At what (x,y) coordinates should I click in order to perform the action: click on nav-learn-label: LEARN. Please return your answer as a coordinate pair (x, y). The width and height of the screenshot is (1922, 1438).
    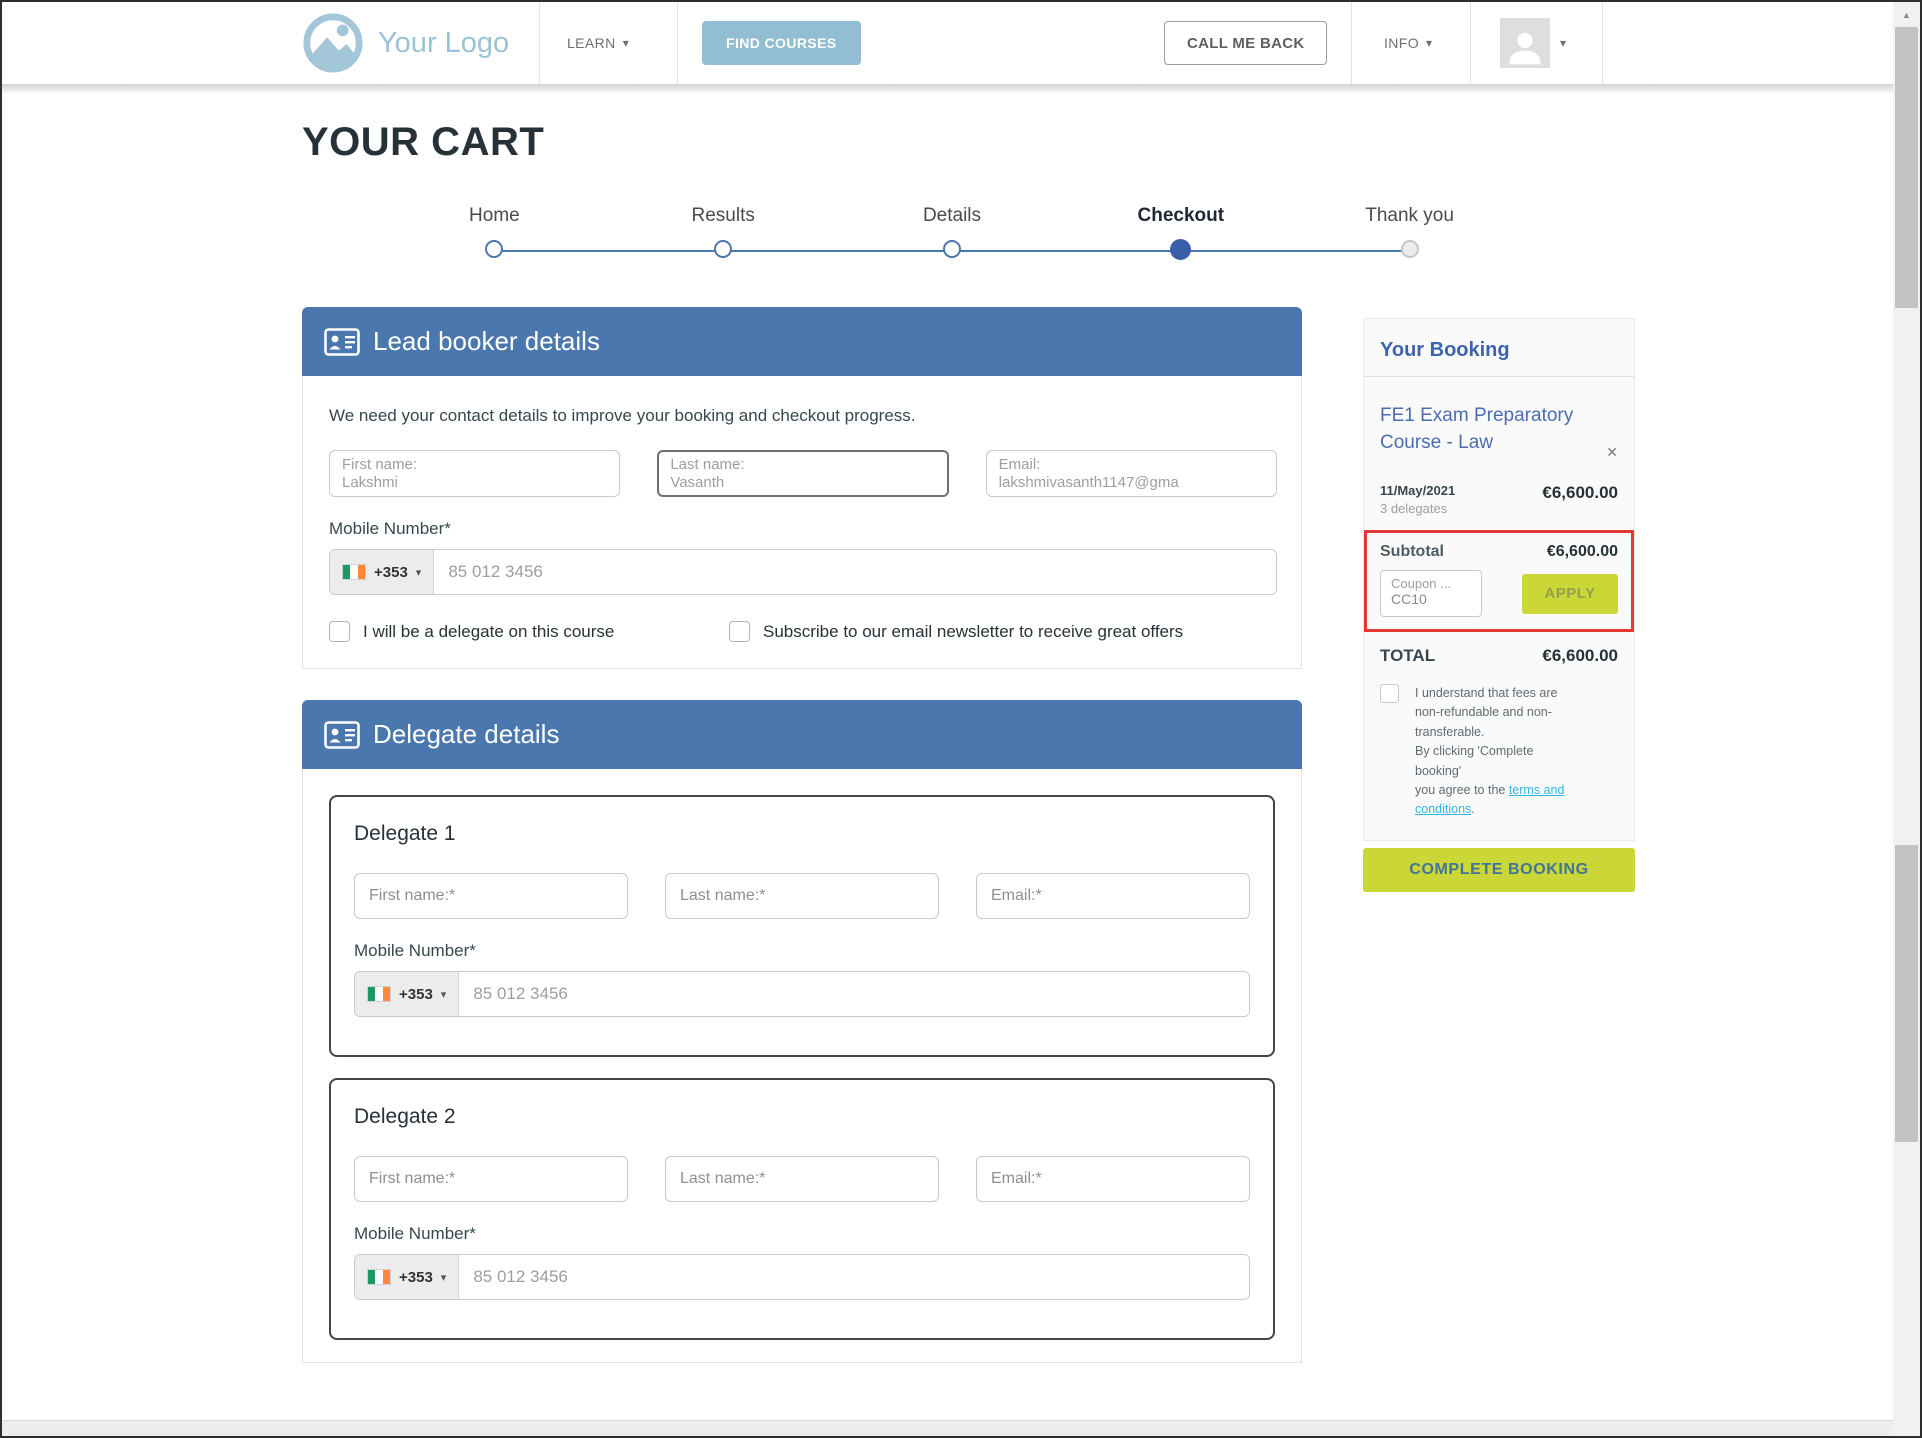
    Looking at the image, I should click on (591, 43).